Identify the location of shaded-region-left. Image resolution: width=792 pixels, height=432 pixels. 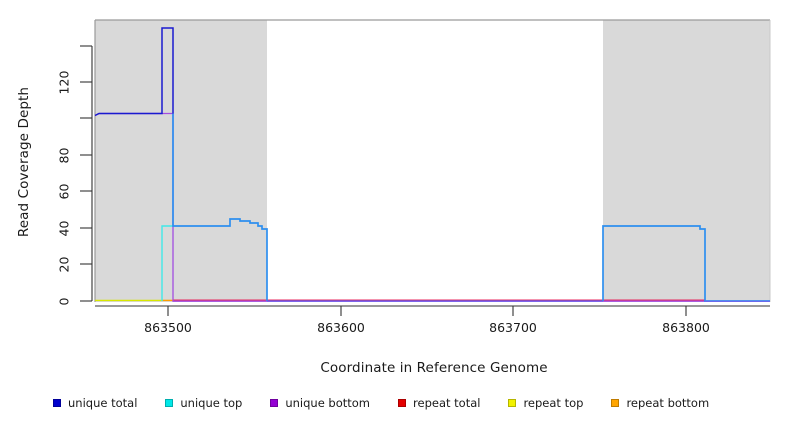
(181, 161).